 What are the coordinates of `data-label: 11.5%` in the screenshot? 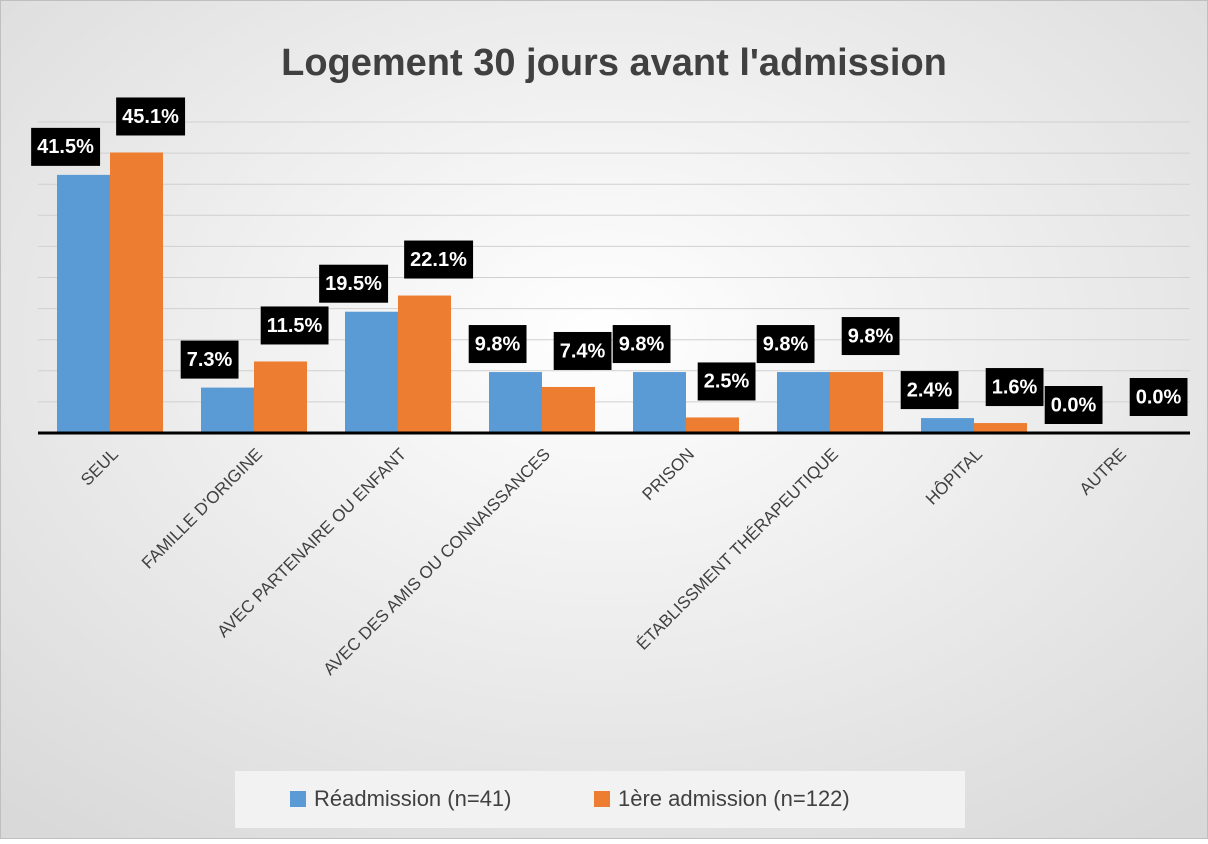 It's located at (295, 326).